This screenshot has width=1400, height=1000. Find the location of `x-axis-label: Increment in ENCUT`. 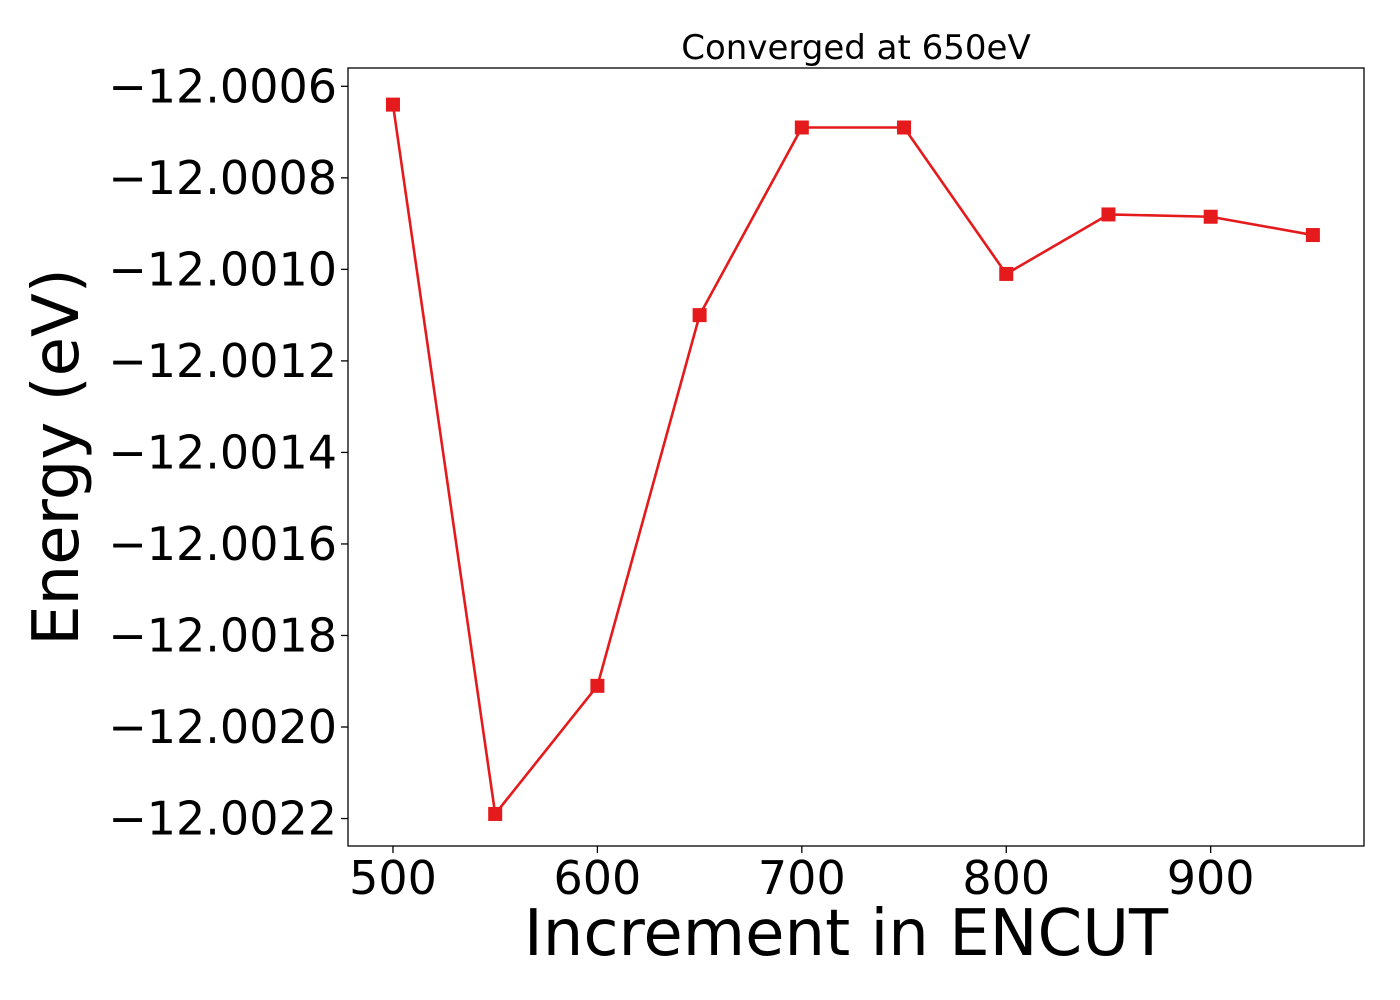

x-axis-label: Increment in ENCUT is located at coordinates (846, 934).